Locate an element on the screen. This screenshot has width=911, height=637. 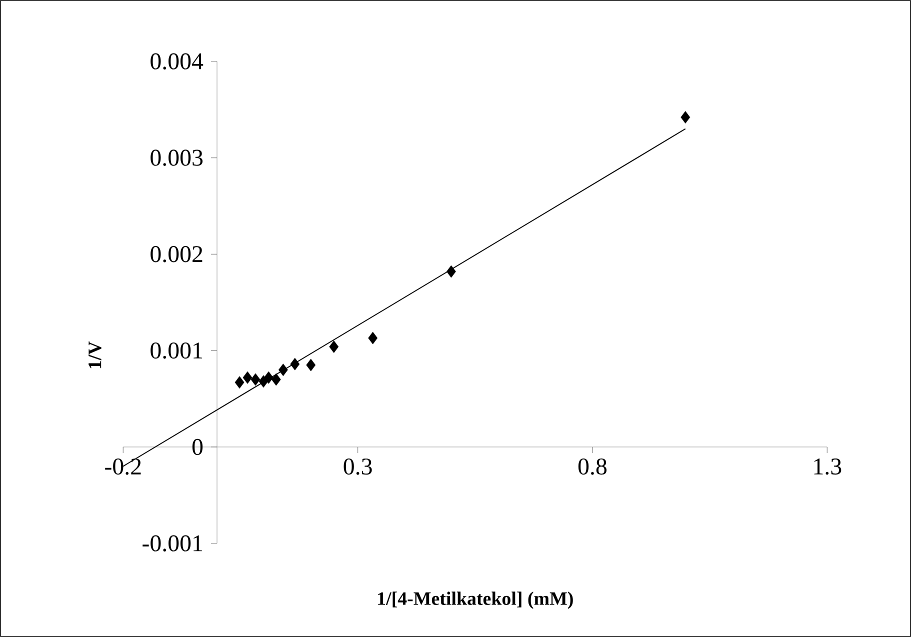
x-tick-label: -0.2 is located at coordinates (123, 466).